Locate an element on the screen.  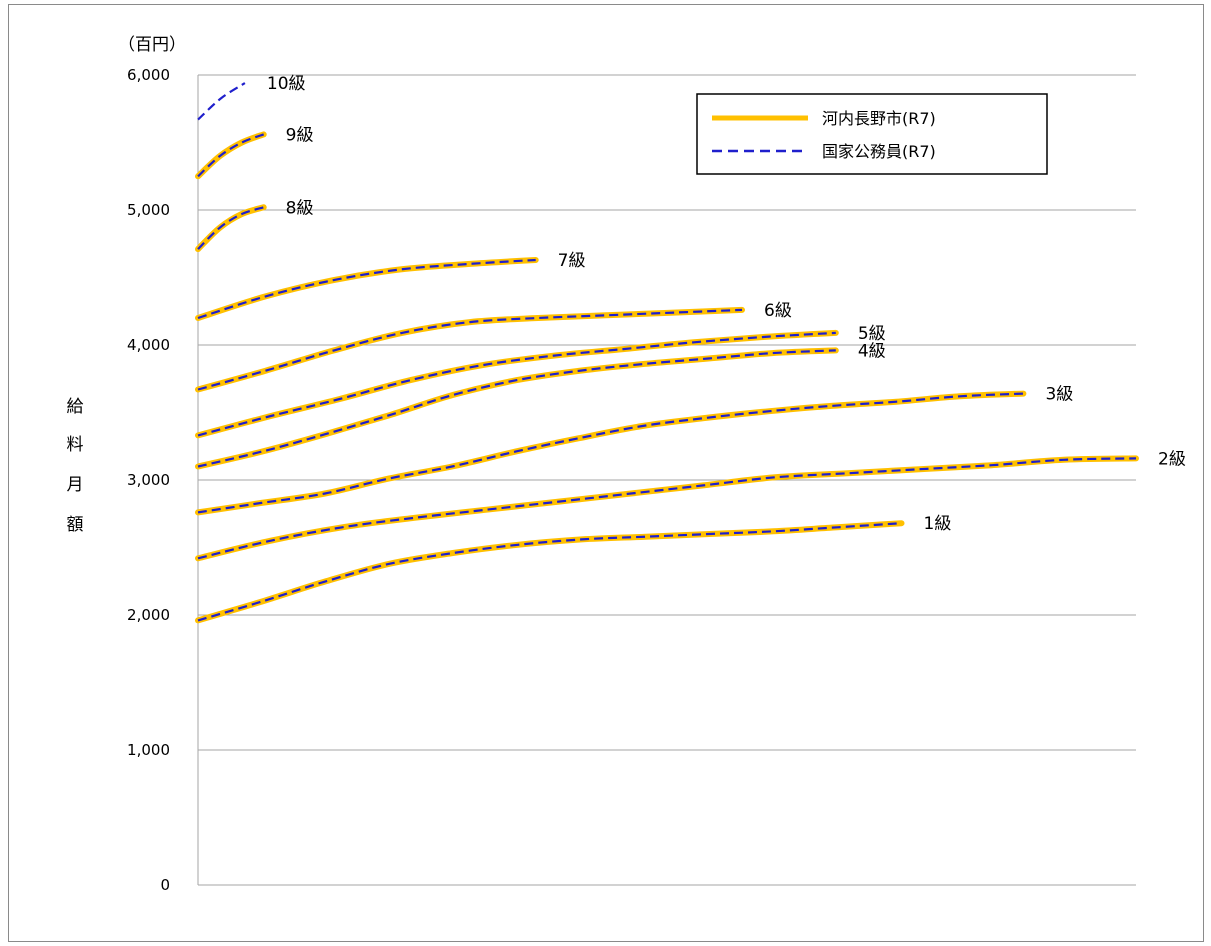
grade-label: 10級 is located at coordinates (286, 84).